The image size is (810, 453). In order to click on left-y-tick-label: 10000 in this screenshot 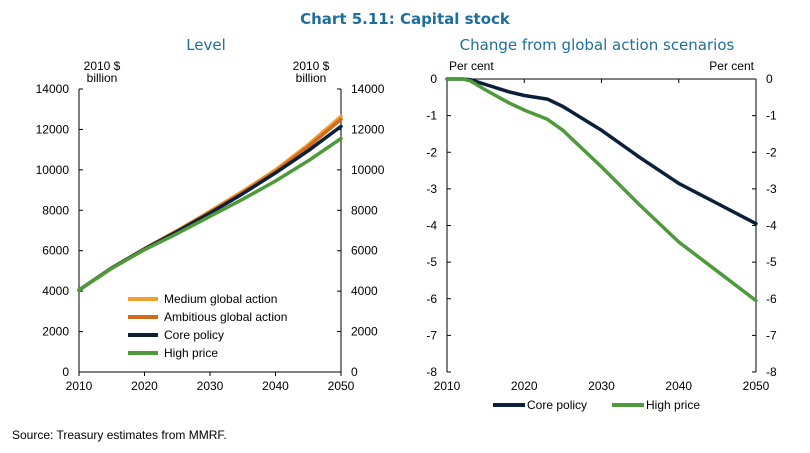, I will do `click(53, 170)`.